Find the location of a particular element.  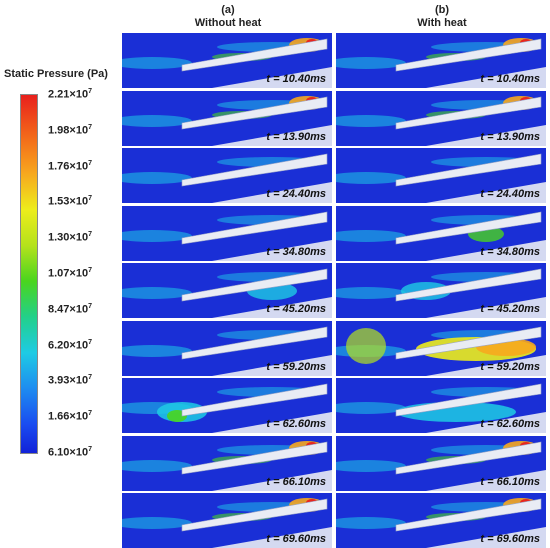

pressure-colorbar is located at coordinates (29, 274).